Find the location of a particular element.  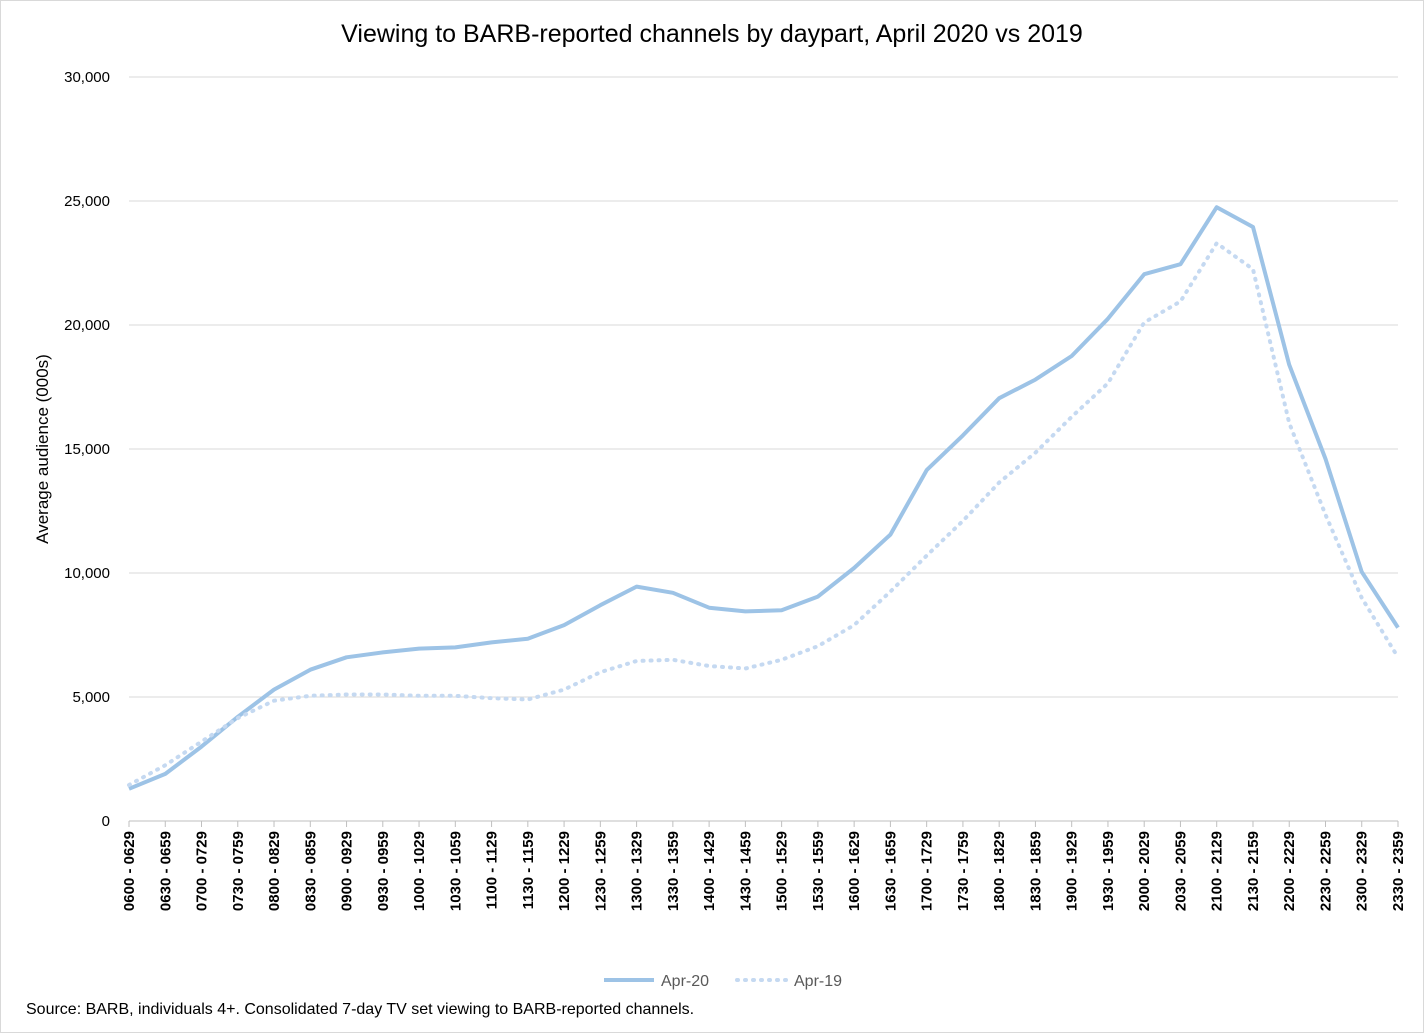

x-tick-label: 1600 - 1629 is located at coordinates (854, 871).